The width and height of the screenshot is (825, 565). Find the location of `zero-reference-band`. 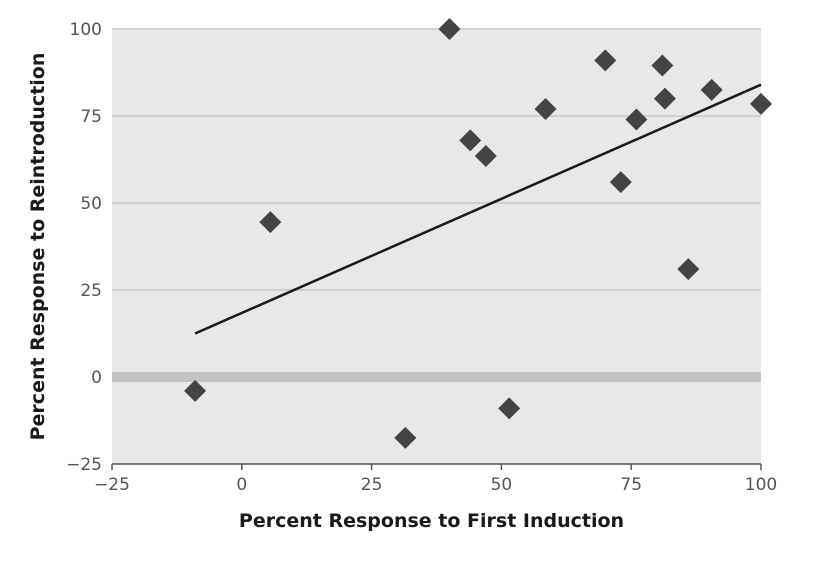

zero-reference-band is located at coordinates (436, 377).